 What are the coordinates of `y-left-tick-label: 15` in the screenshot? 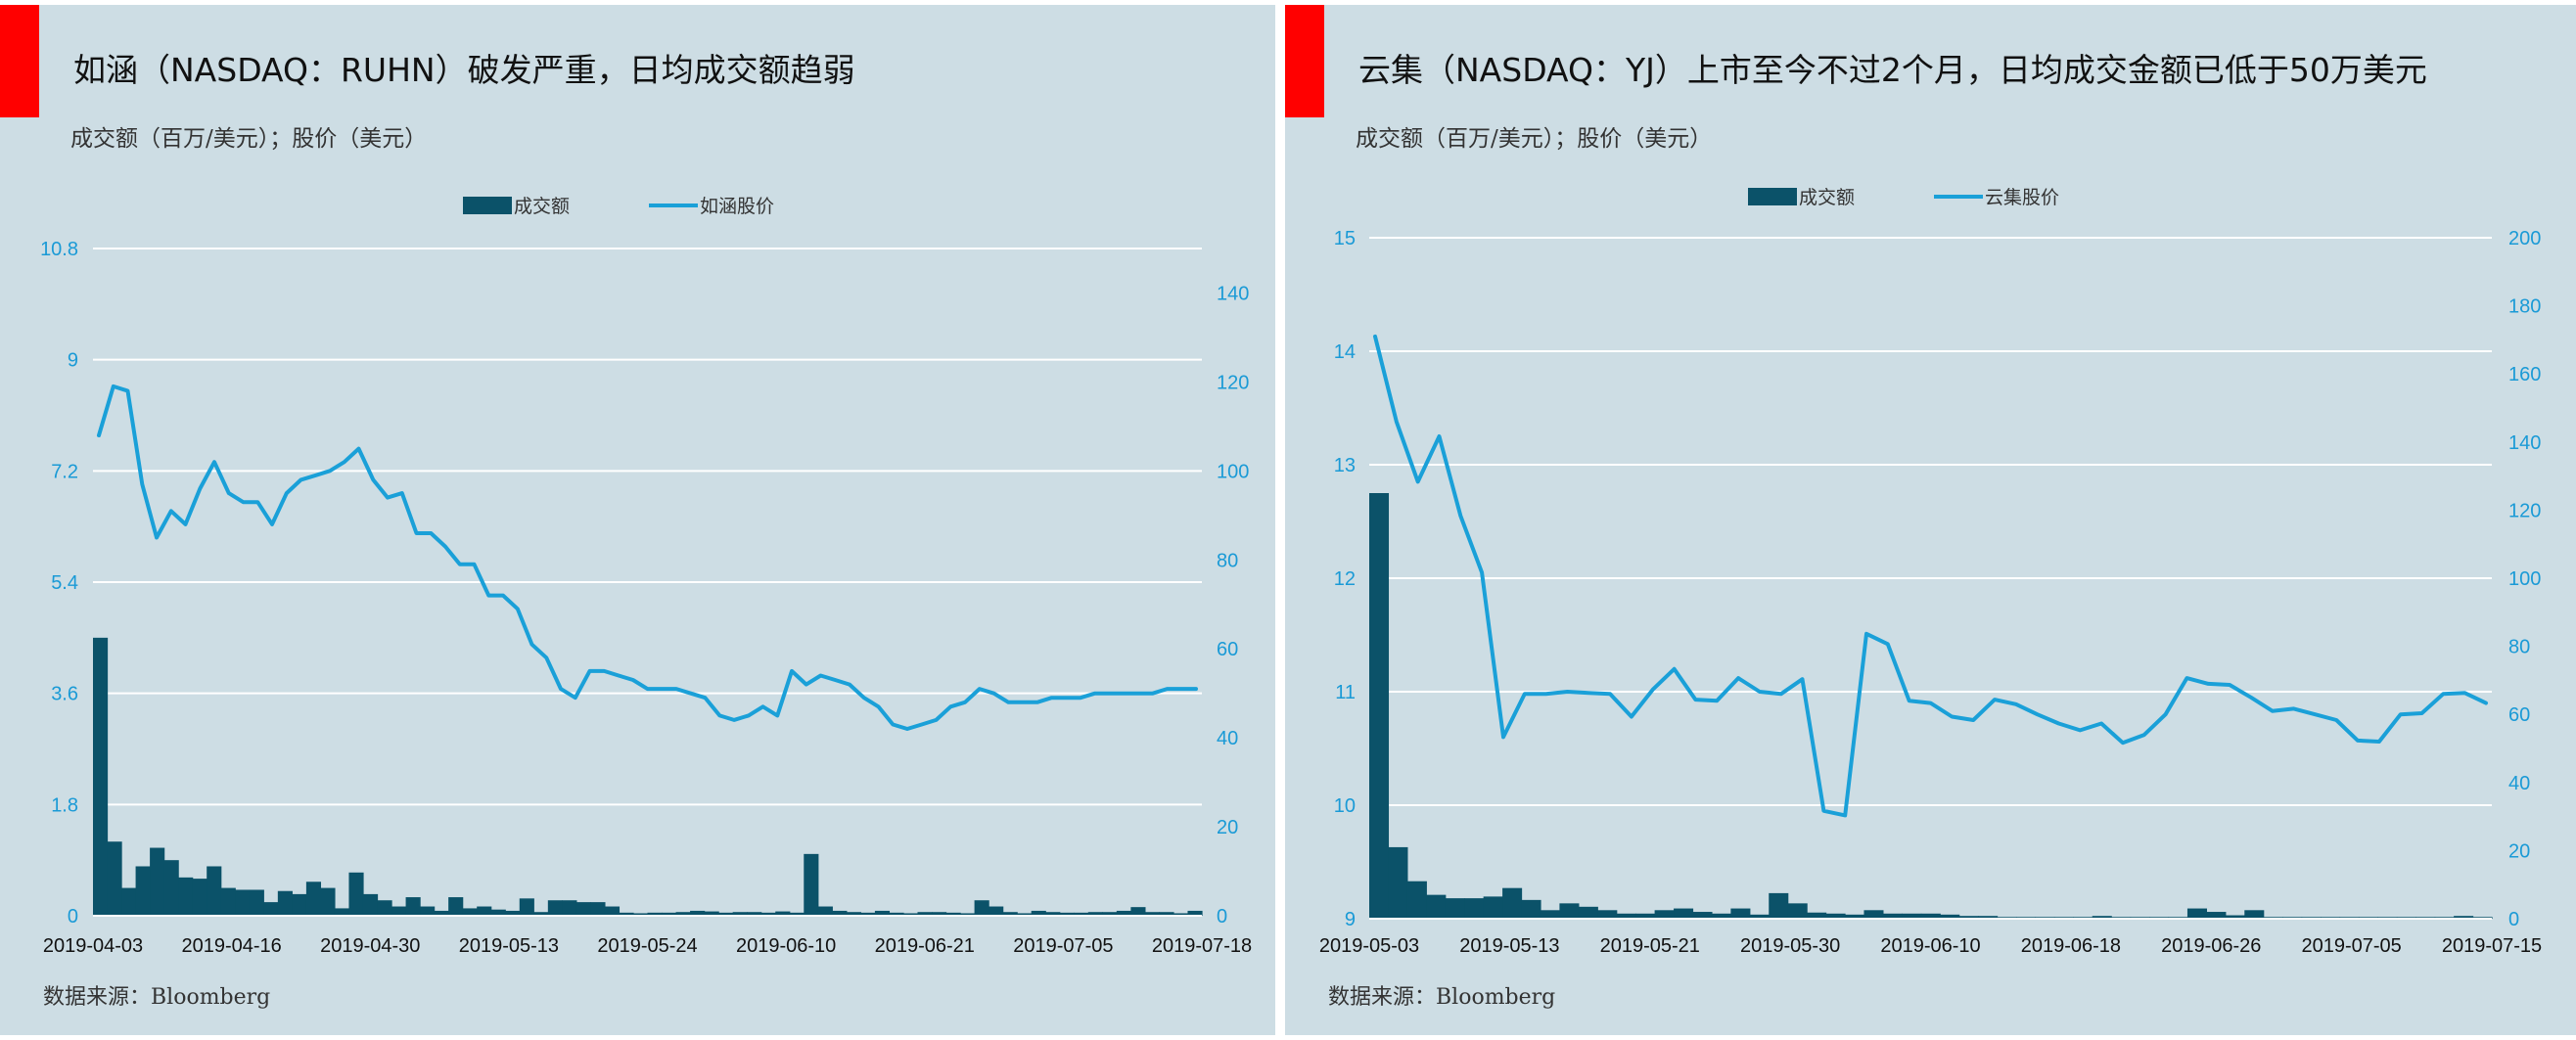 It's located at (1345, 238).